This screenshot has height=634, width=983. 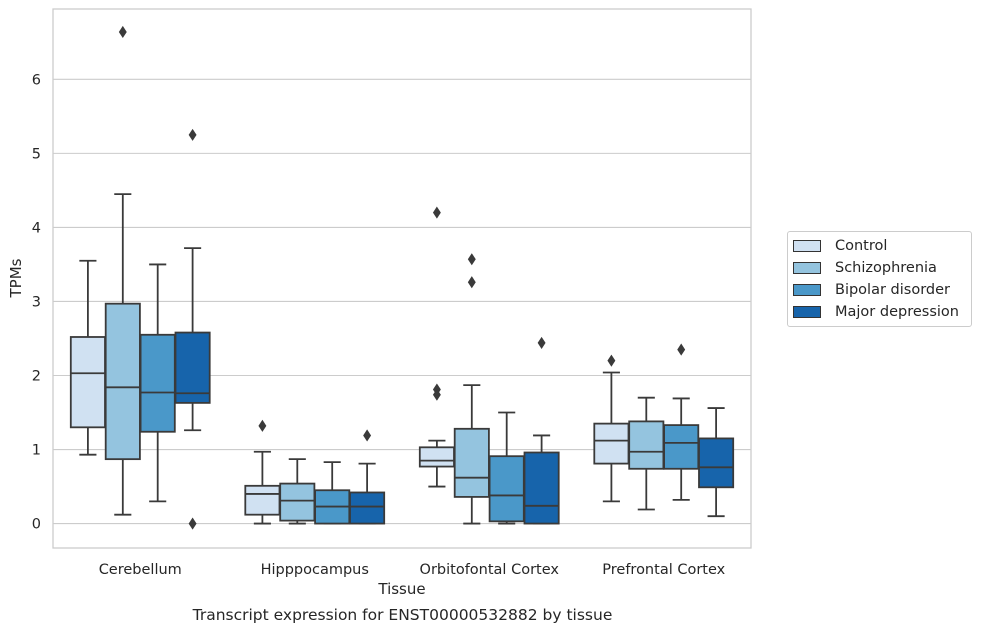 I want to click on box-schizophrenia-hipppocampus, so click(x=297, y=502).